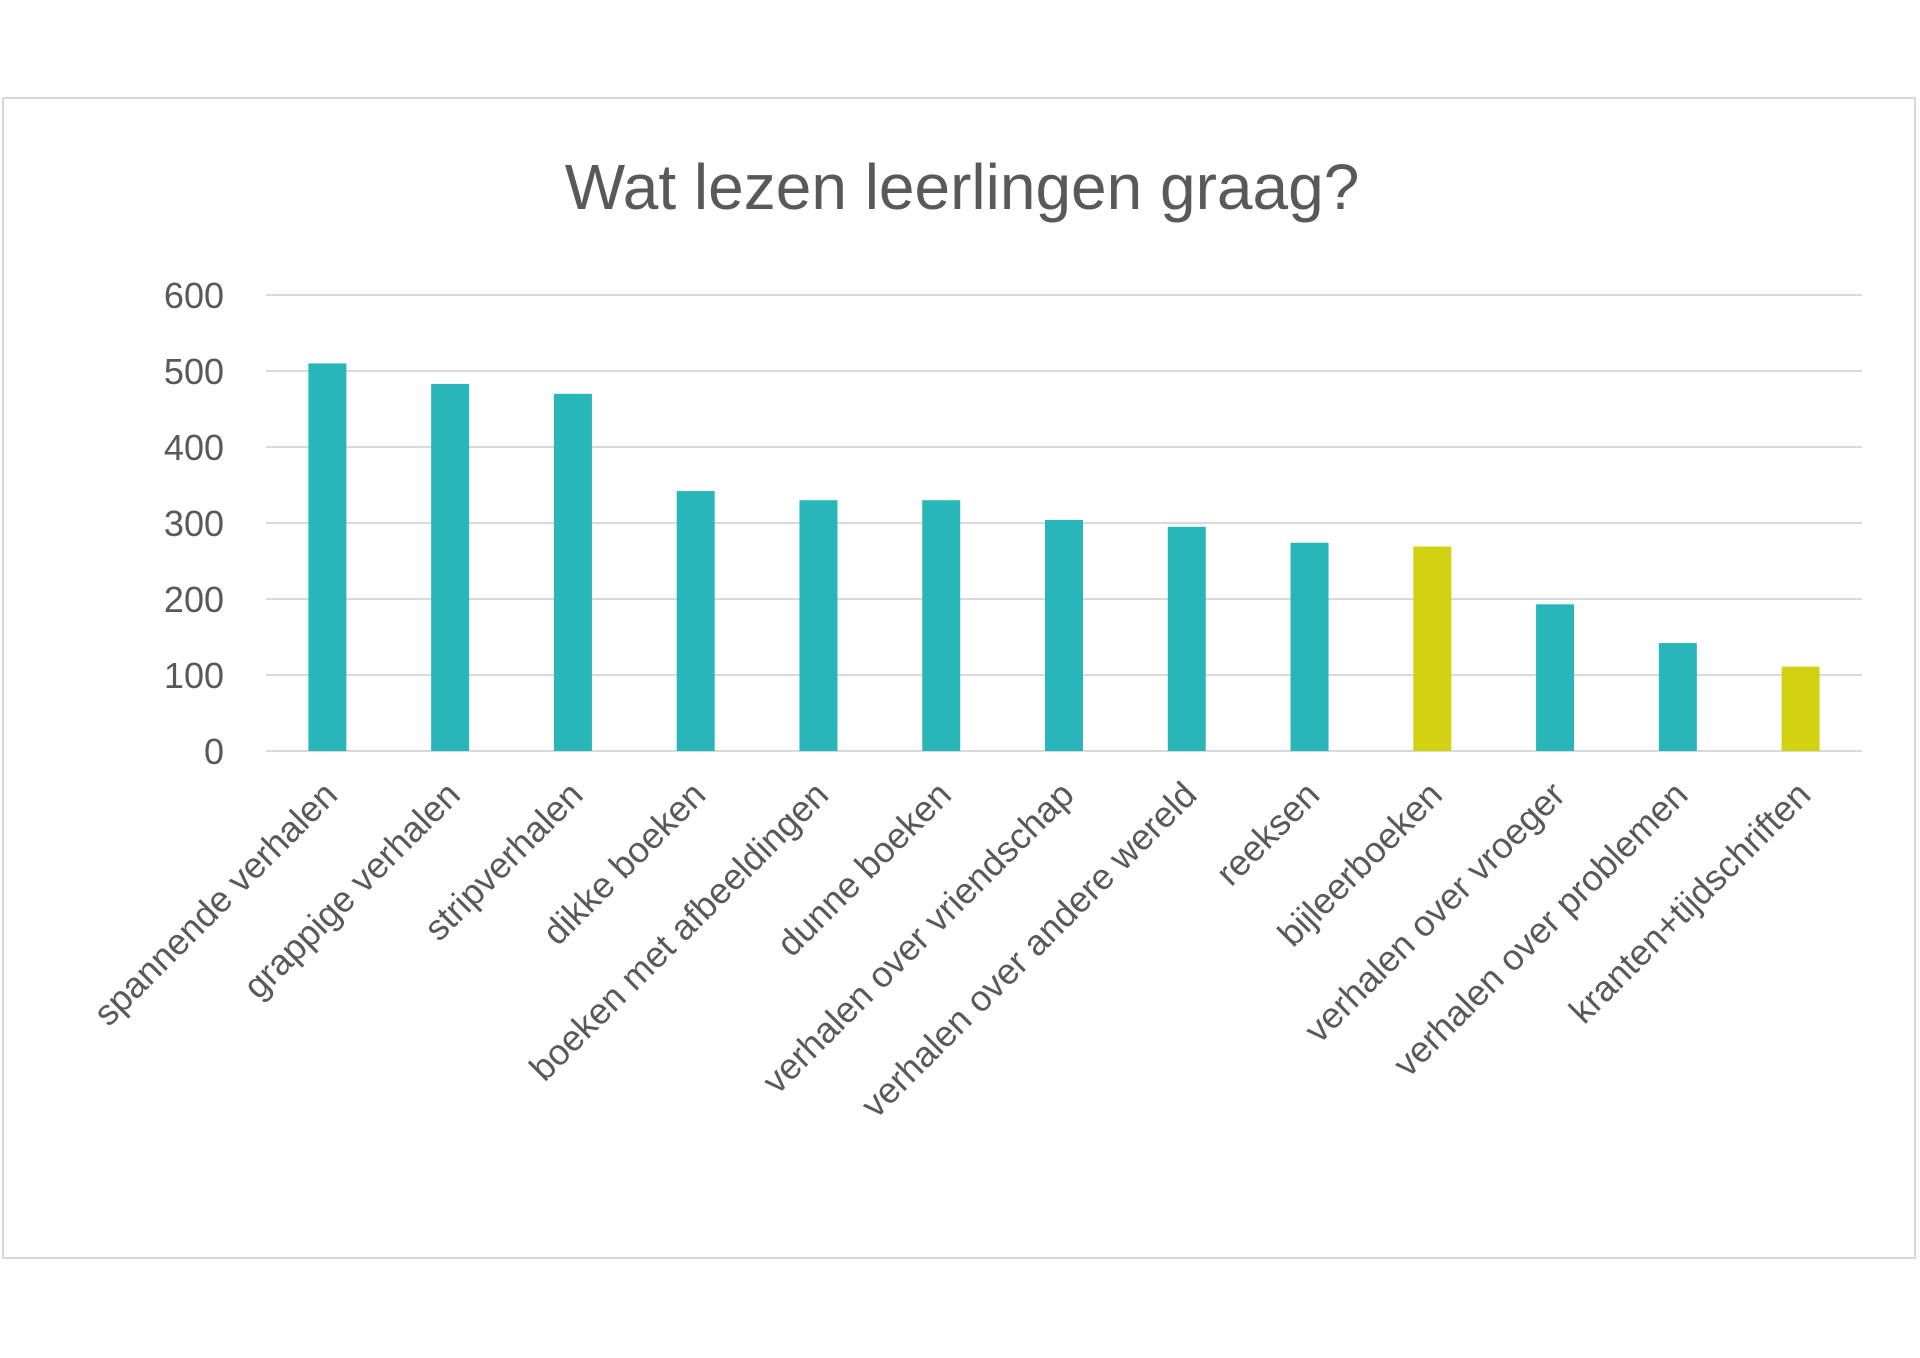 This screenshot has height=1358, width=1920. Describe the element at coordinates (962, 187) in the screenshot. I see `chart-title: Wat lezen leerlingen graag?` at that location.